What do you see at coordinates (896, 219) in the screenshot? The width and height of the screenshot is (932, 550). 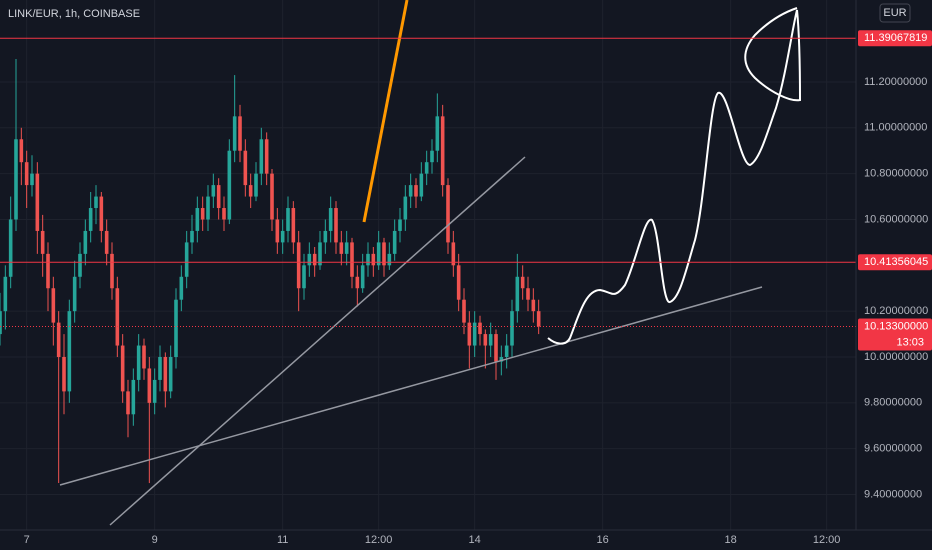 I see `y-tick-label: 10.60000000` at bounding box center [896, 219].